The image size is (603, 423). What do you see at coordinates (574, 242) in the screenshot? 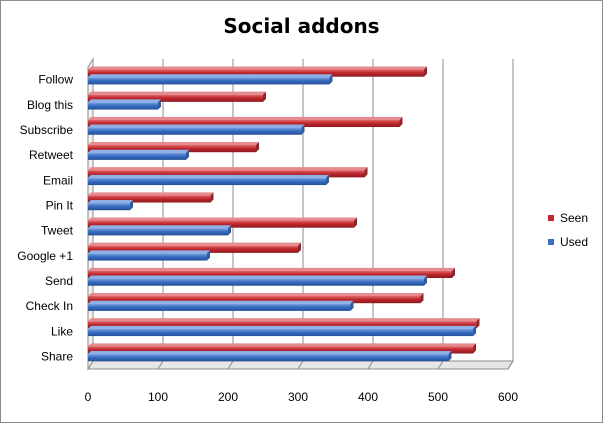
I see `legend-label: Used` at bounding box center [574, 242].